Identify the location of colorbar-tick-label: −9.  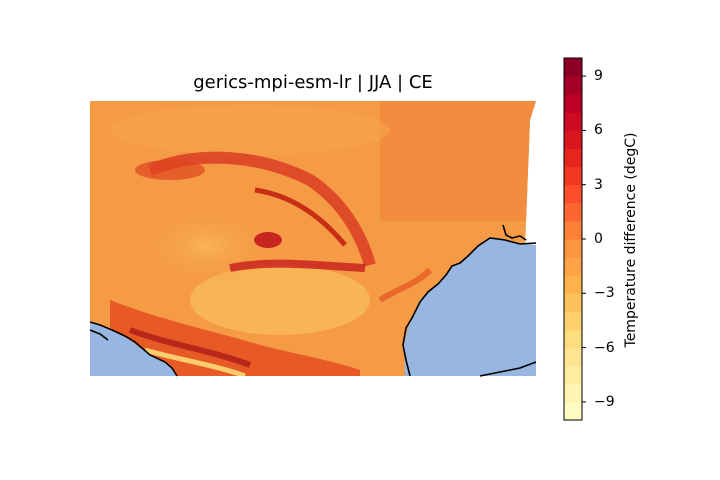
(604, 401).